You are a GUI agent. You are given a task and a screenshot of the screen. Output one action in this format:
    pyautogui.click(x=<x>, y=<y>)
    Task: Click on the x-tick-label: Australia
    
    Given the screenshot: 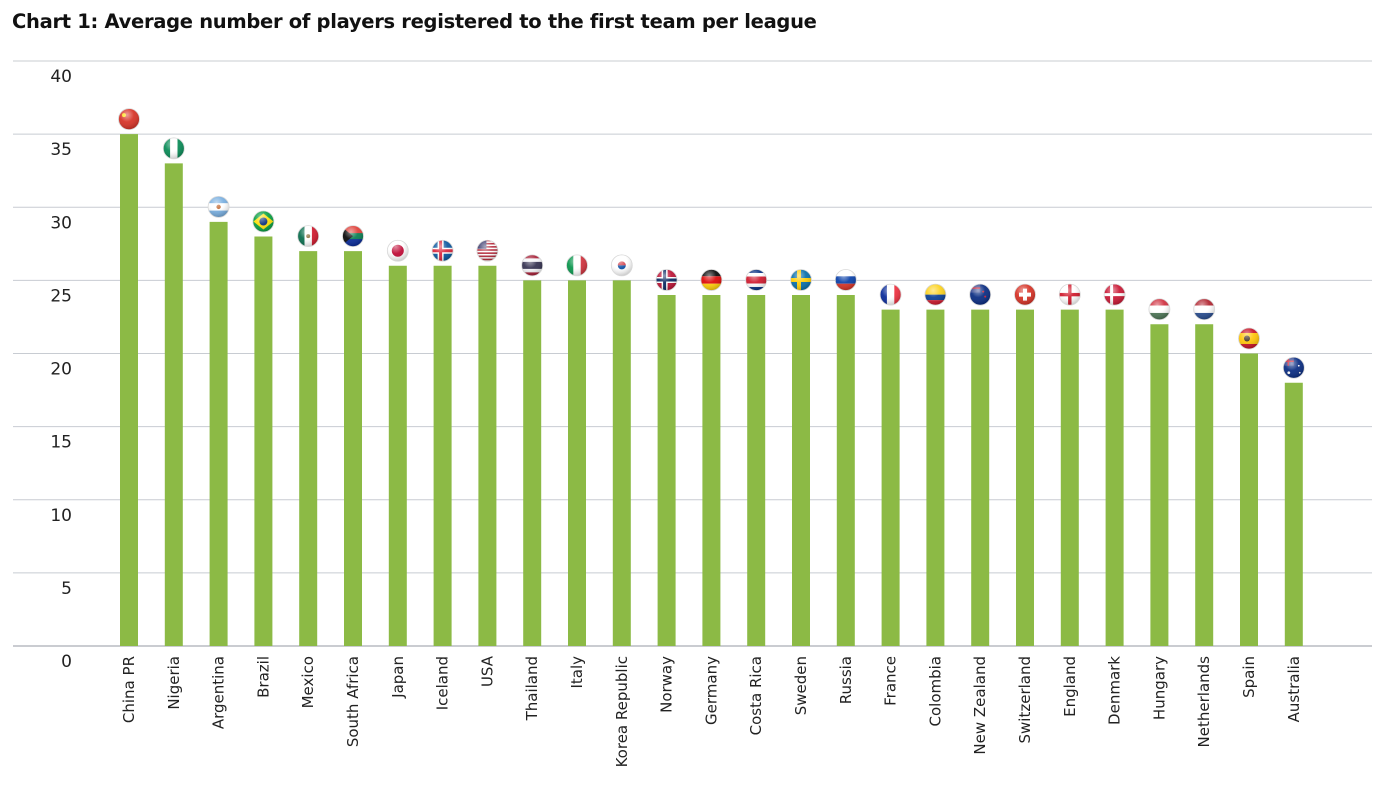 What is the action you would take?
    pyautogui.click(x=1294, y=689)
    